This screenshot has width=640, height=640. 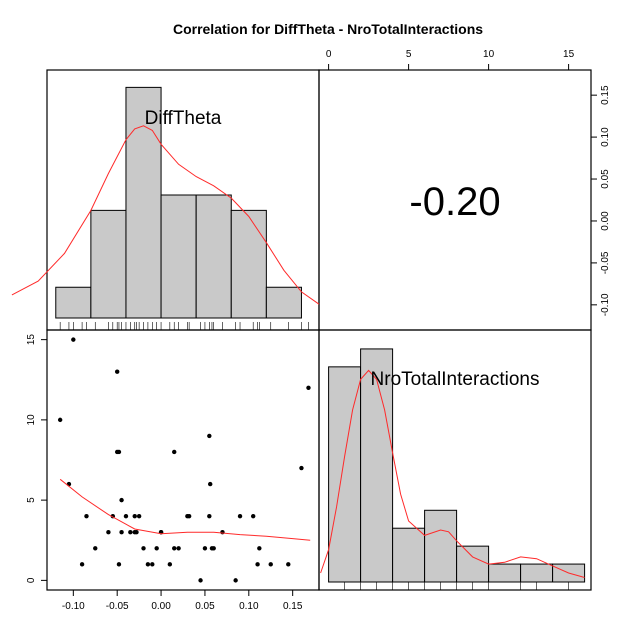 I want to click on right-axis-label: -0.10, so click(x=605, y=304).